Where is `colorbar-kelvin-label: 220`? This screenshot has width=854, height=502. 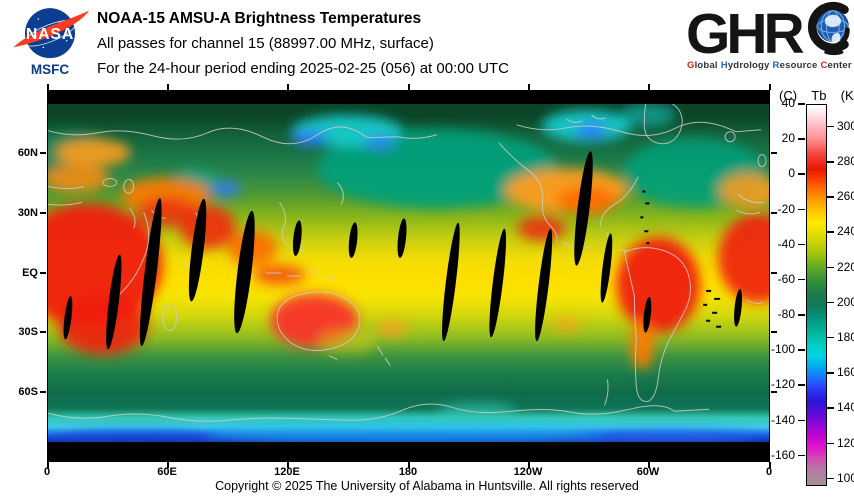 colorbar-kelvin-label: 220 is located at coordinates (845, 266).